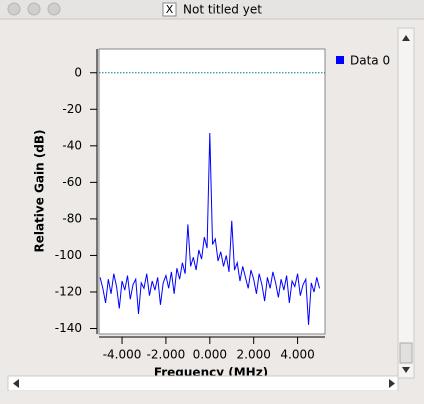 Image resolution: width=424 pixels, height=404 pixels. What do you see at coordinates (166, 355) in the screenshot?
I see `x-tick-label: -2.000` at bounding box center [166, 355].